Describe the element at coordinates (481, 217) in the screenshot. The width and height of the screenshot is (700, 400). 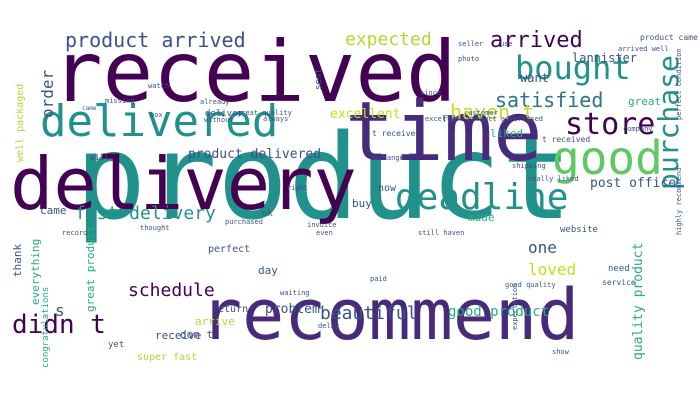
I see `word-made: made` at that location.